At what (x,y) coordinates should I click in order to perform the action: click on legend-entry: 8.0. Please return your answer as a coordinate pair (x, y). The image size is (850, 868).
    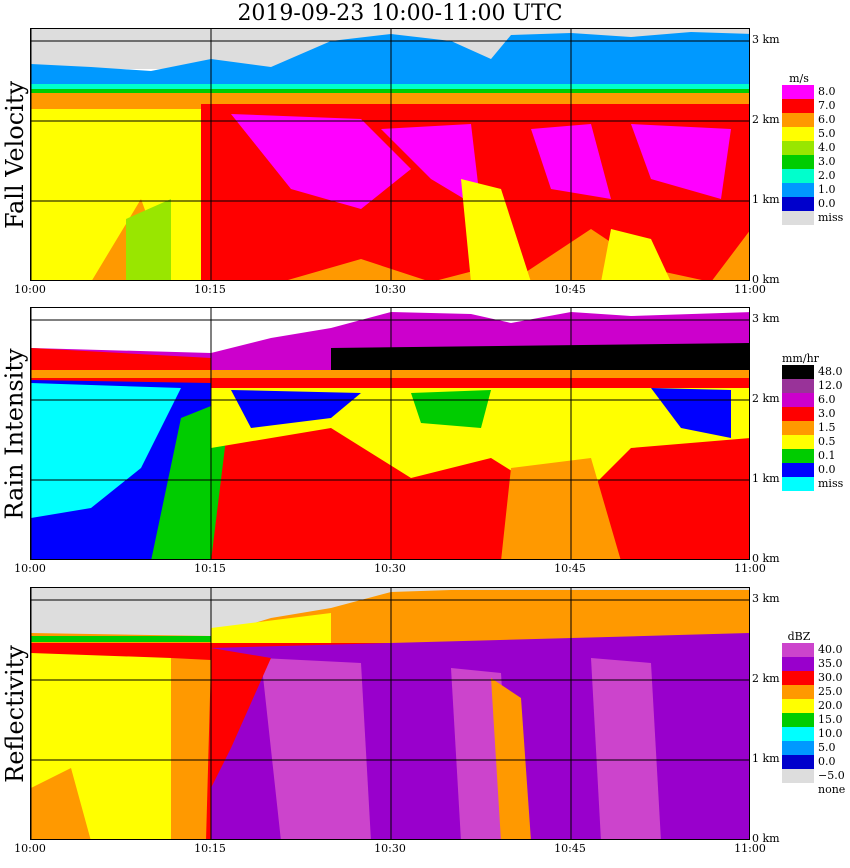
    Looking at the image, I should click on (814, 92).